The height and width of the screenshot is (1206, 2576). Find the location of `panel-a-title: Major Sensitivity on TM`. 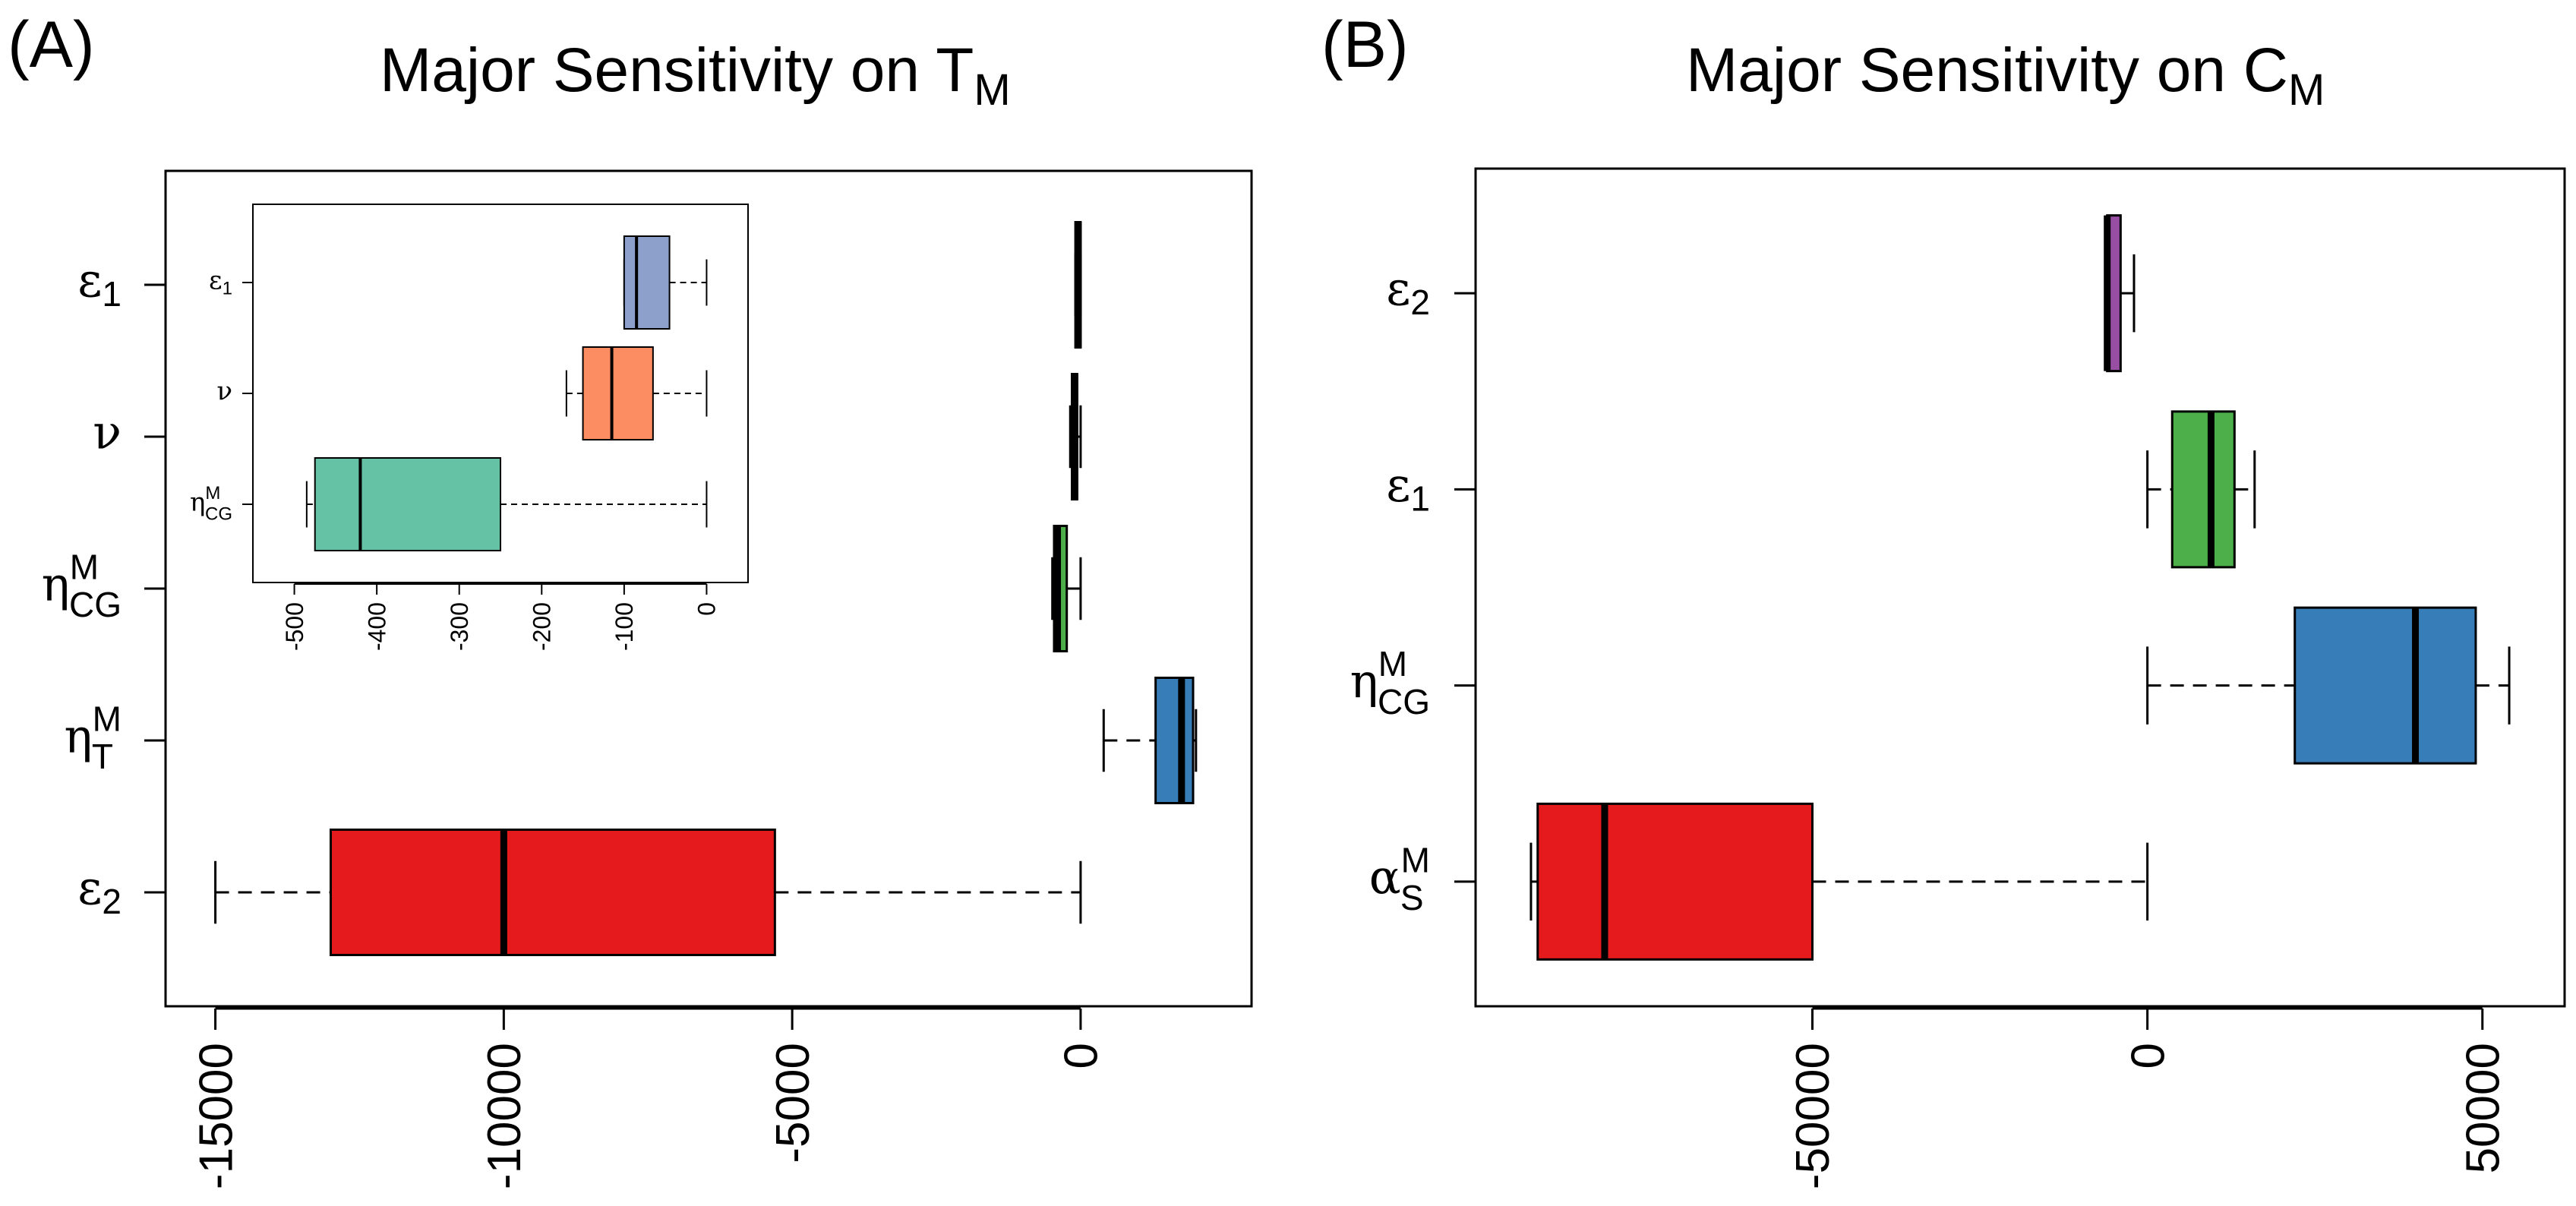

panel-a-title: Major Sensitivity on TM is located at coordinates (695, 75).